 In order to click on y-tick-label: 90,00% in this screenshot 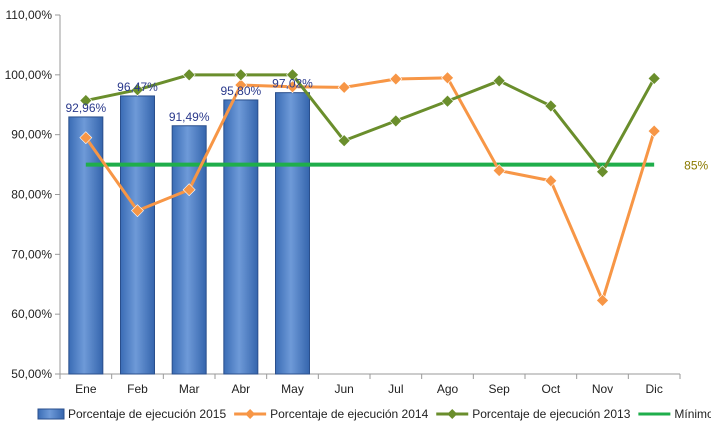, I will do `click(31, 135)`.